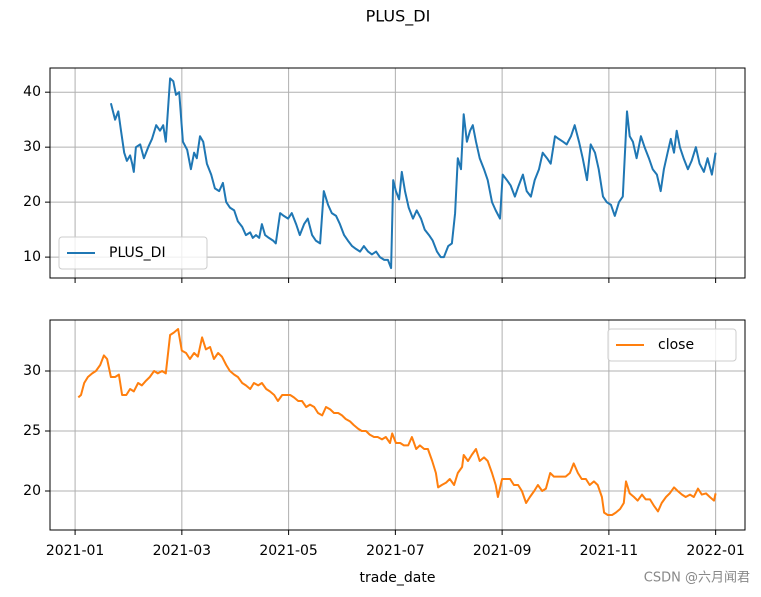 The image size is (761, 597). Describe the element at coordinates (398, 578) in the screenshot. I see `x-axis-label: trade_date` at that location.